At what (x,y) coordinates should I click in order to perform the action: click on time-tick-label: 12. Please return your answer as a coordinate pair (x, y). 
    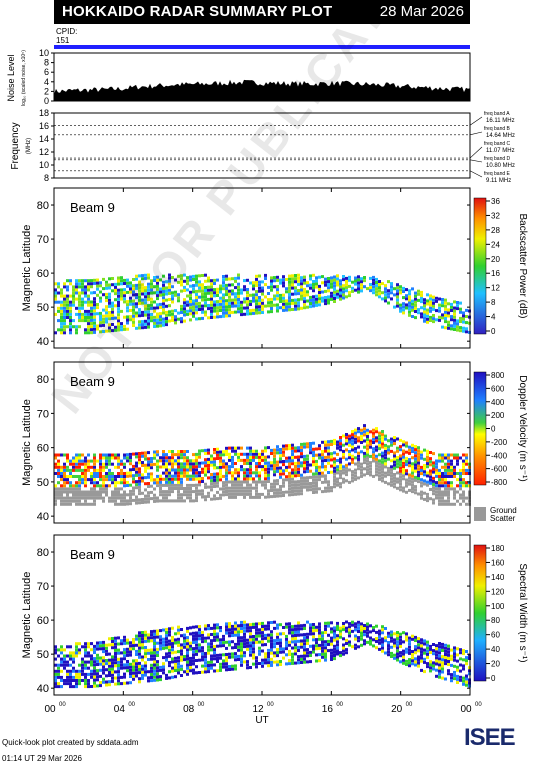
    Looking at the image, I should click on (258, 709).